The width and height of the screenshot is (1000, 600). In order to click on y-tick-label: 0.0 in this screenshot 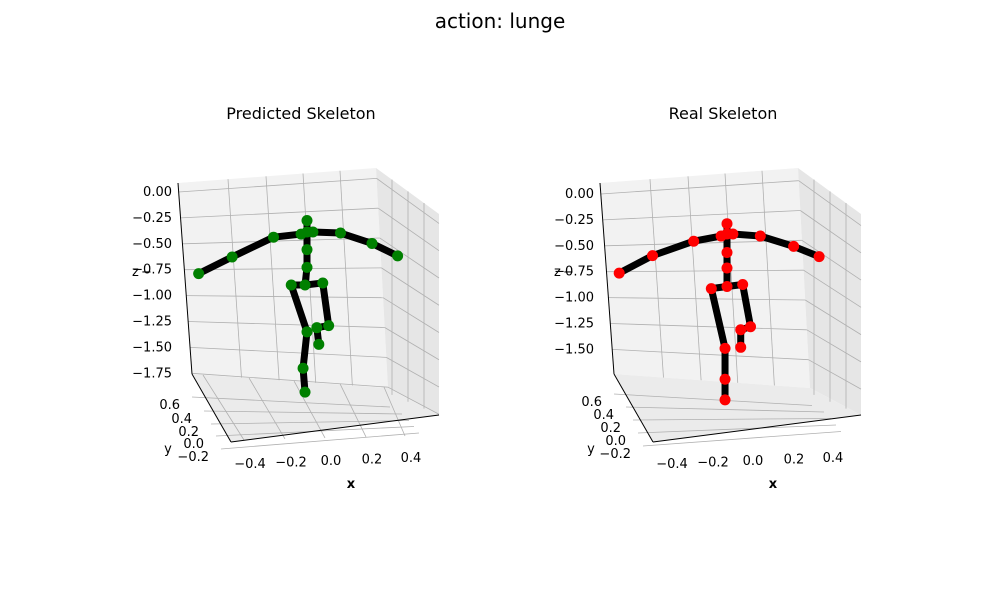, I will do `click(193, 444)`.